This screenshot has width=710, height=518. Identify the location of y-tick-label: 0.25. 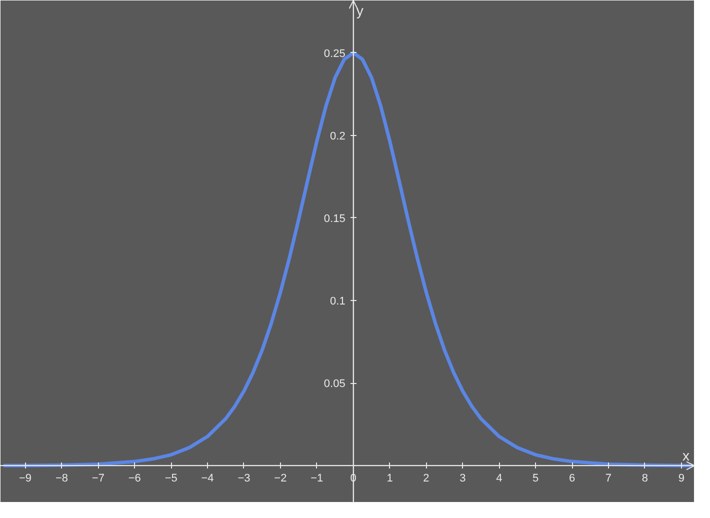
(335, 54).